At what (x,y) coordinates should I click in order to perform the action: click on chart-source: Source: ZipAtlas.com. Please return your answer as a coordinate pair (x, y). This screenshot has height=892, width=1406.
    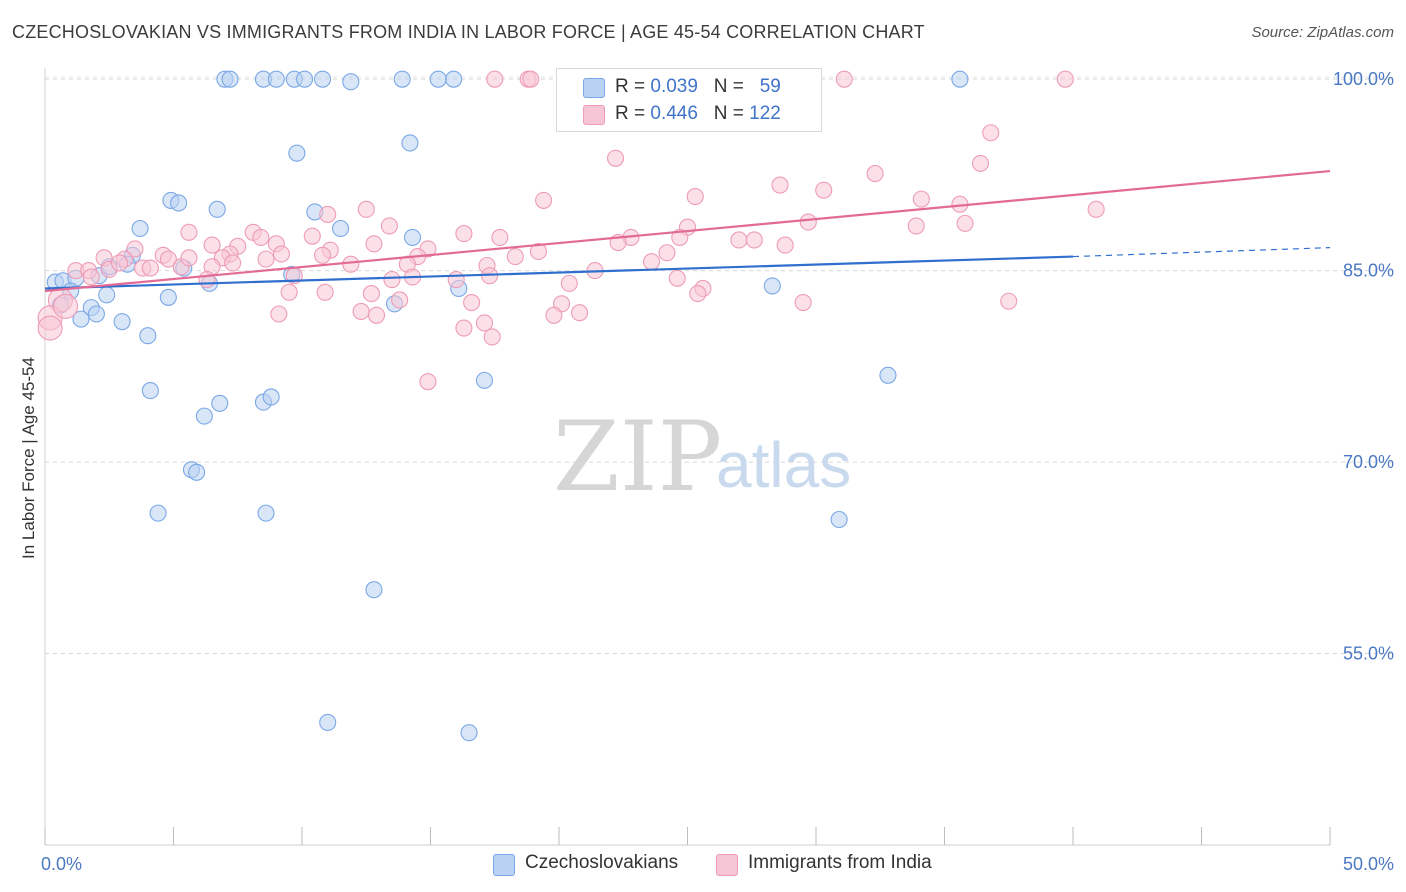
    Looking at the image, I should click on (1322, 32).